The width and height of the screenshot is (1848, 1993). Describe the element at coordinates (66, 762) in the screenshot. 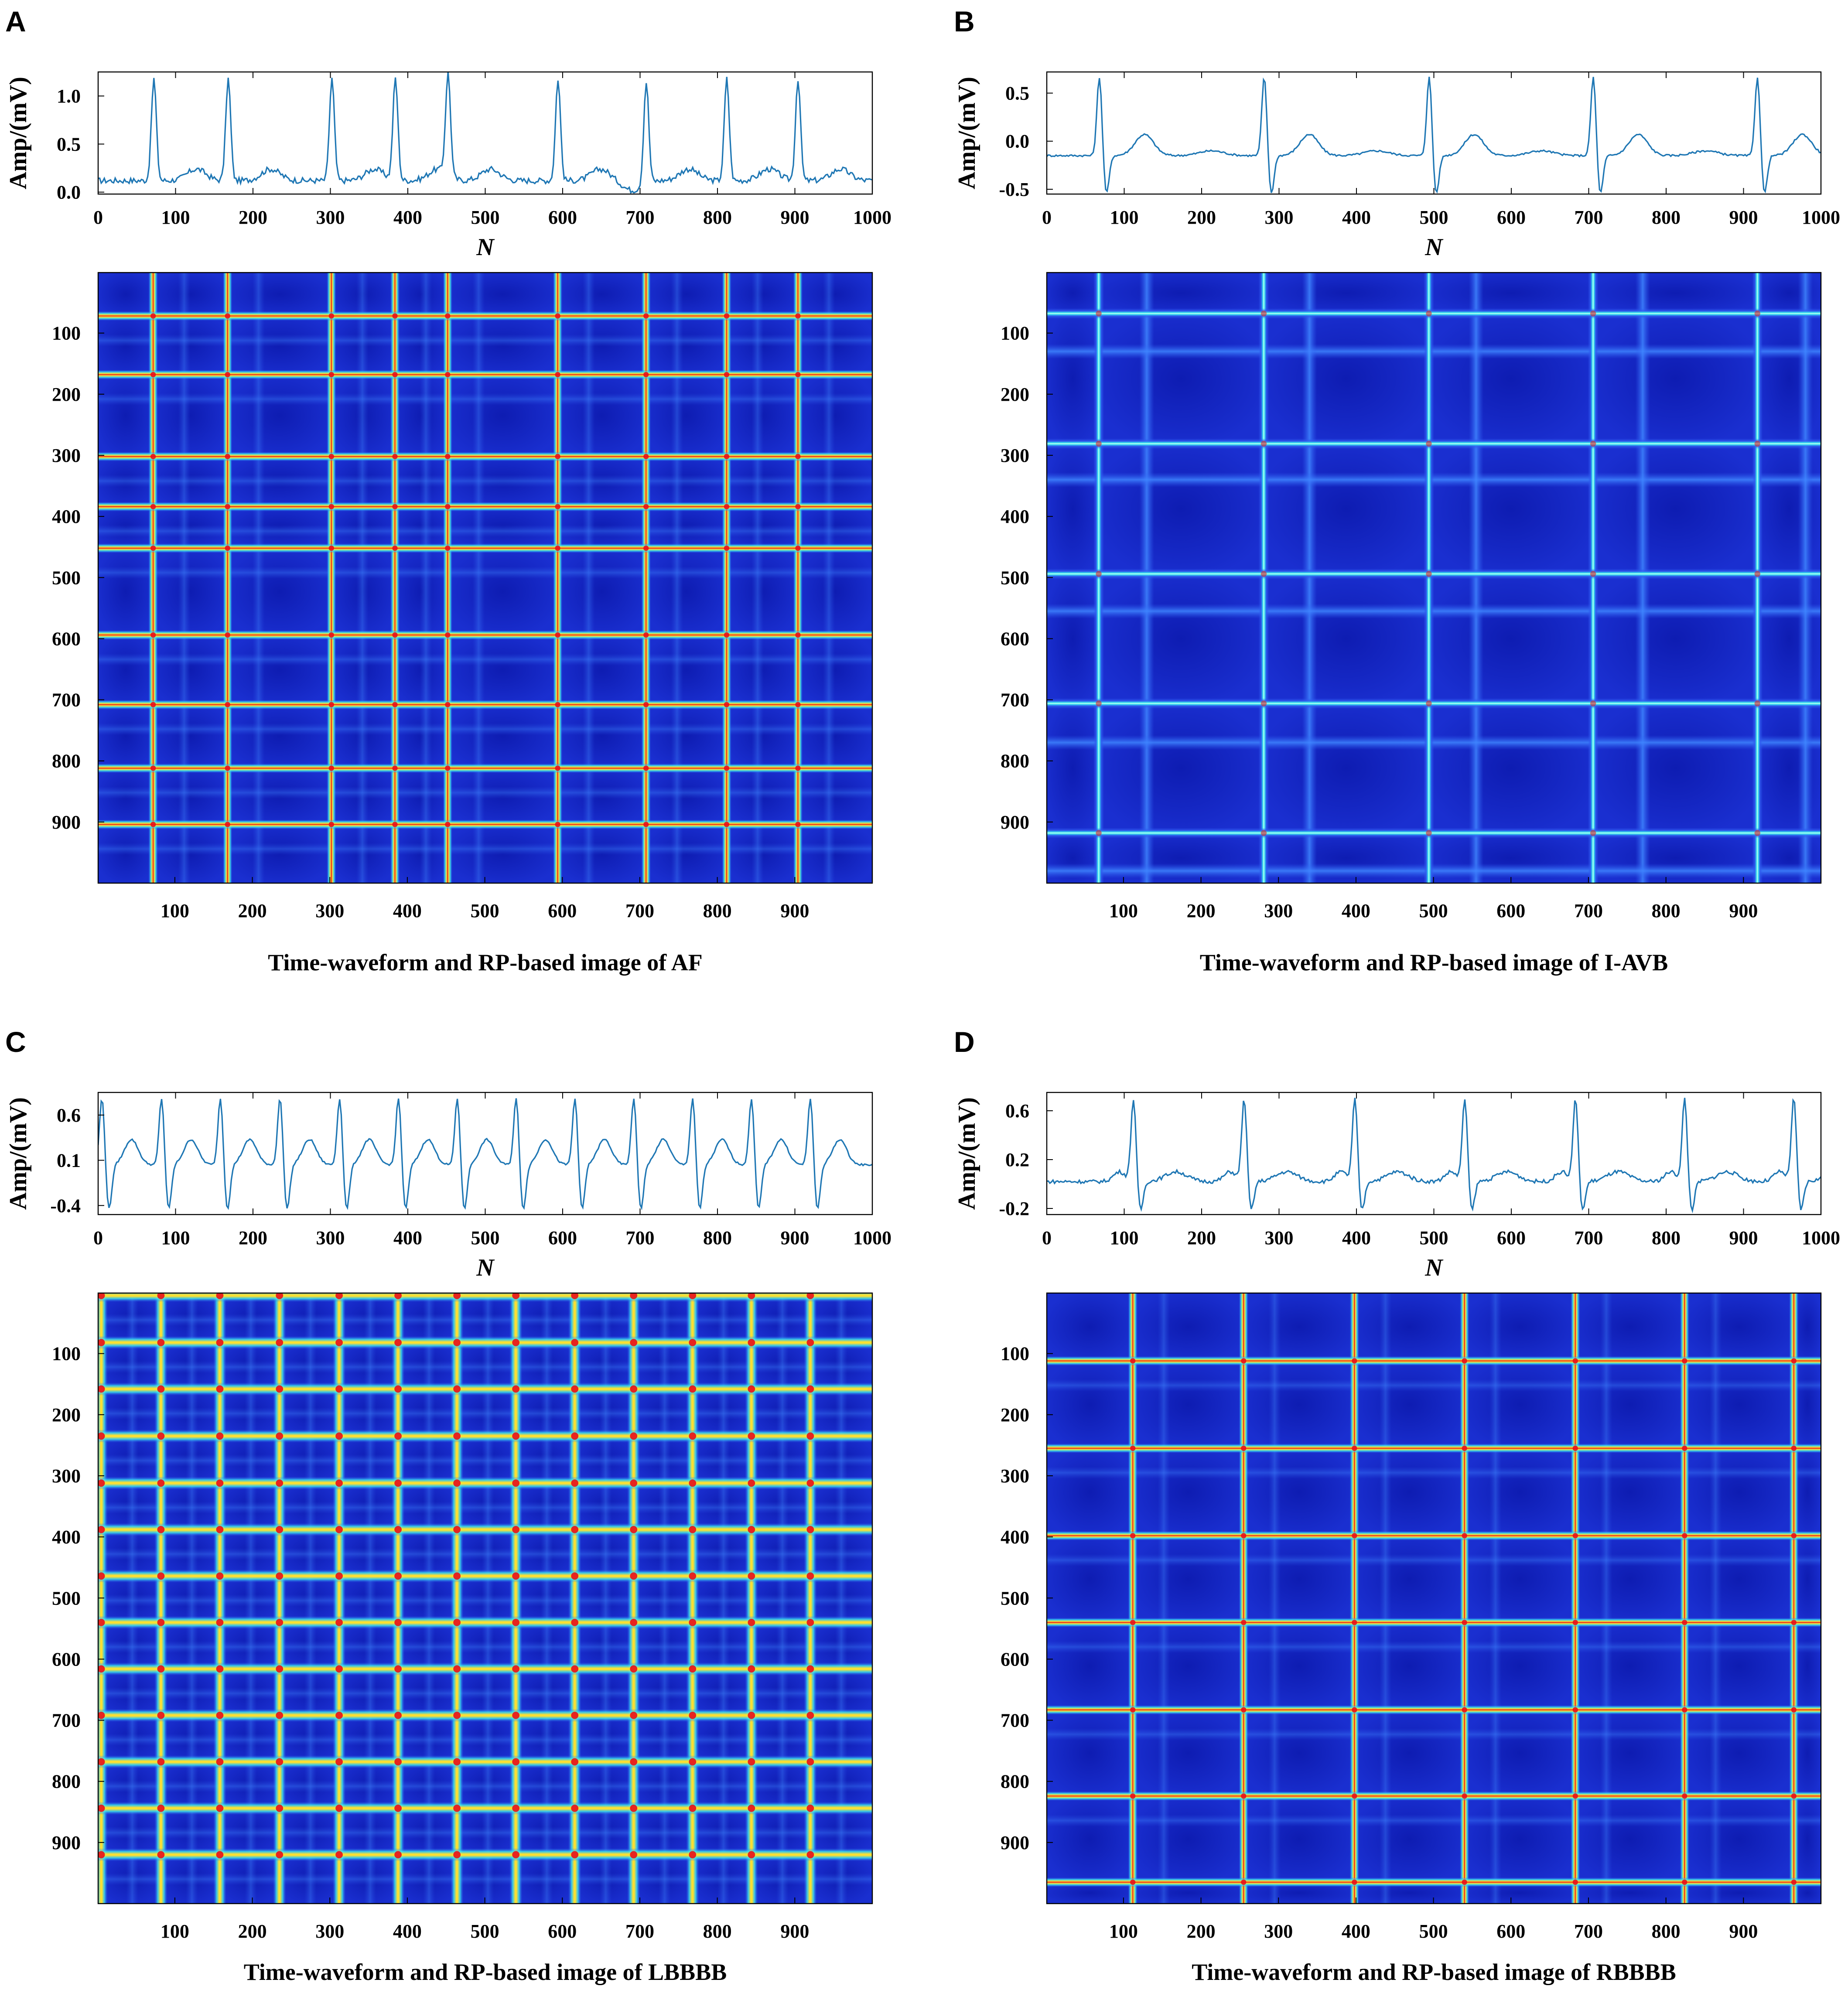

I see `rp-y-tick-label: 800` at that location.